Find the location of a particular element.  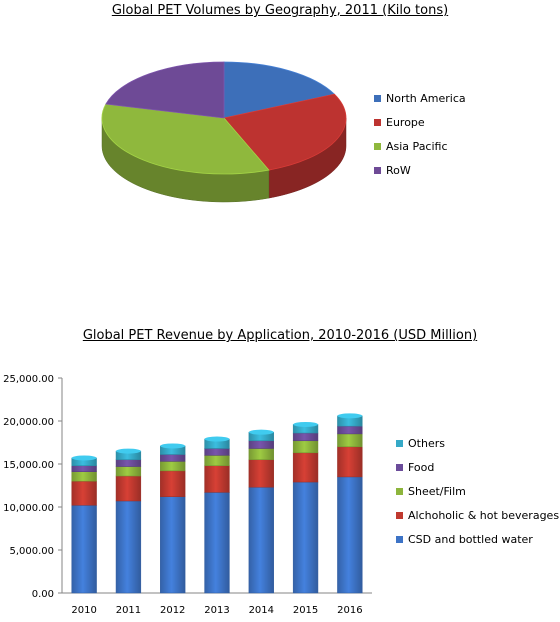

pie-slice-europe is located at coordinates (285, 132).